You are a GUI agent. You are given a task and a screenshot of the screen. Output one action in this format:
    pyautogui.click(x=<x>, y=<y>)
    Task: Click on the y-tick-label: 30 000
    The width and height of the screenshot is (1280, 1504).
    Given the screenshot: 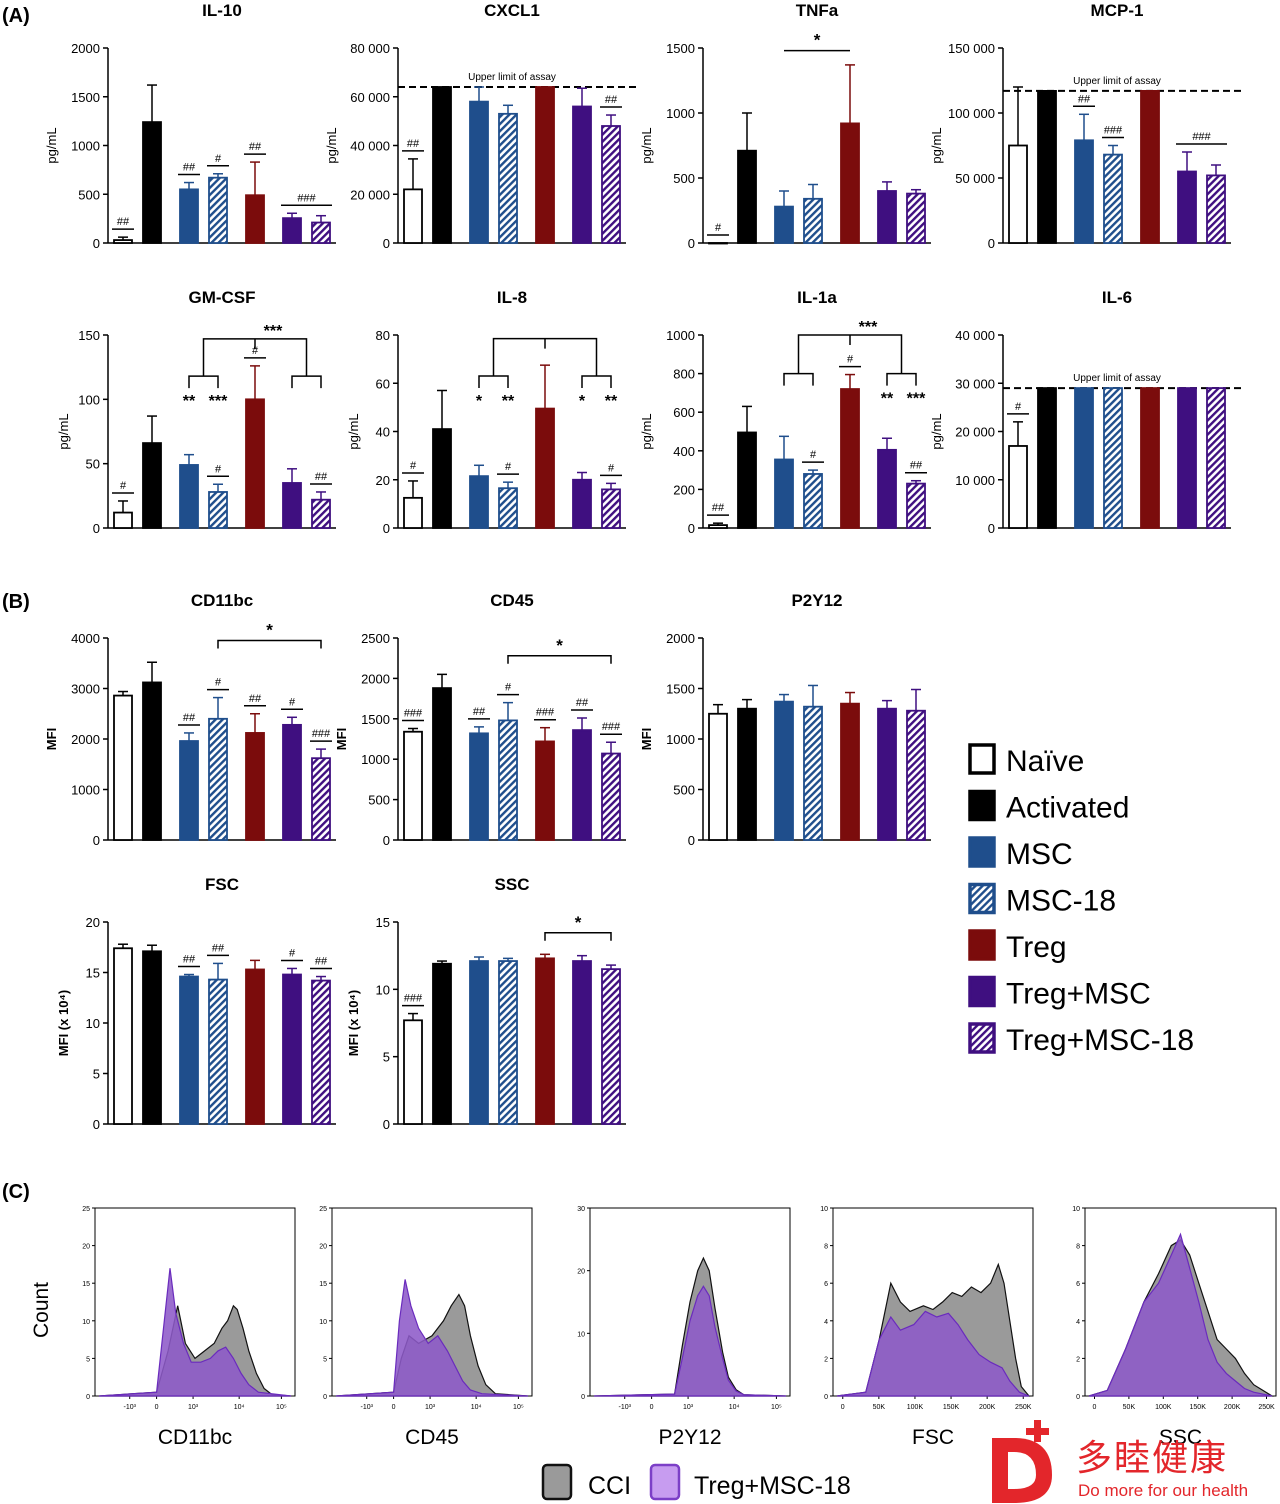 What is the action you would take?
    pyautogui.click(x=975, y=383)
    